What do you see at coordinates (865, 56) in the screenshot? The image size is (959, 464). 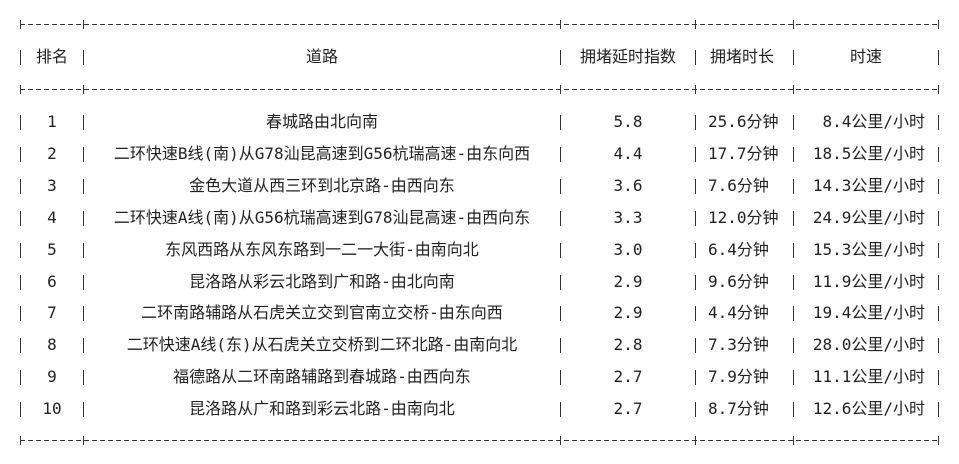 I see `header-speed: 时速` at bounding box center [865, 56].